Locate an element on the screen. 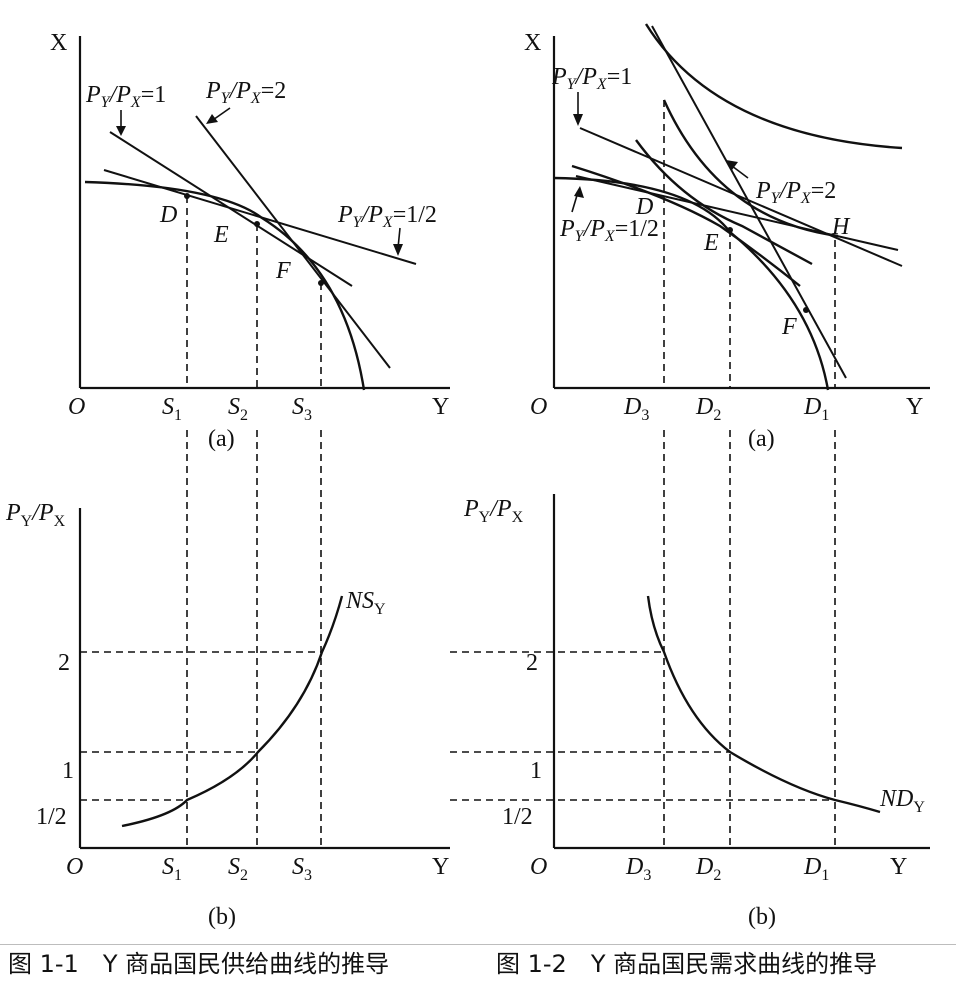 The height and width of the screenshot is (991, 956). fig1-top-point-d: D is located at coordinates (168, 215).